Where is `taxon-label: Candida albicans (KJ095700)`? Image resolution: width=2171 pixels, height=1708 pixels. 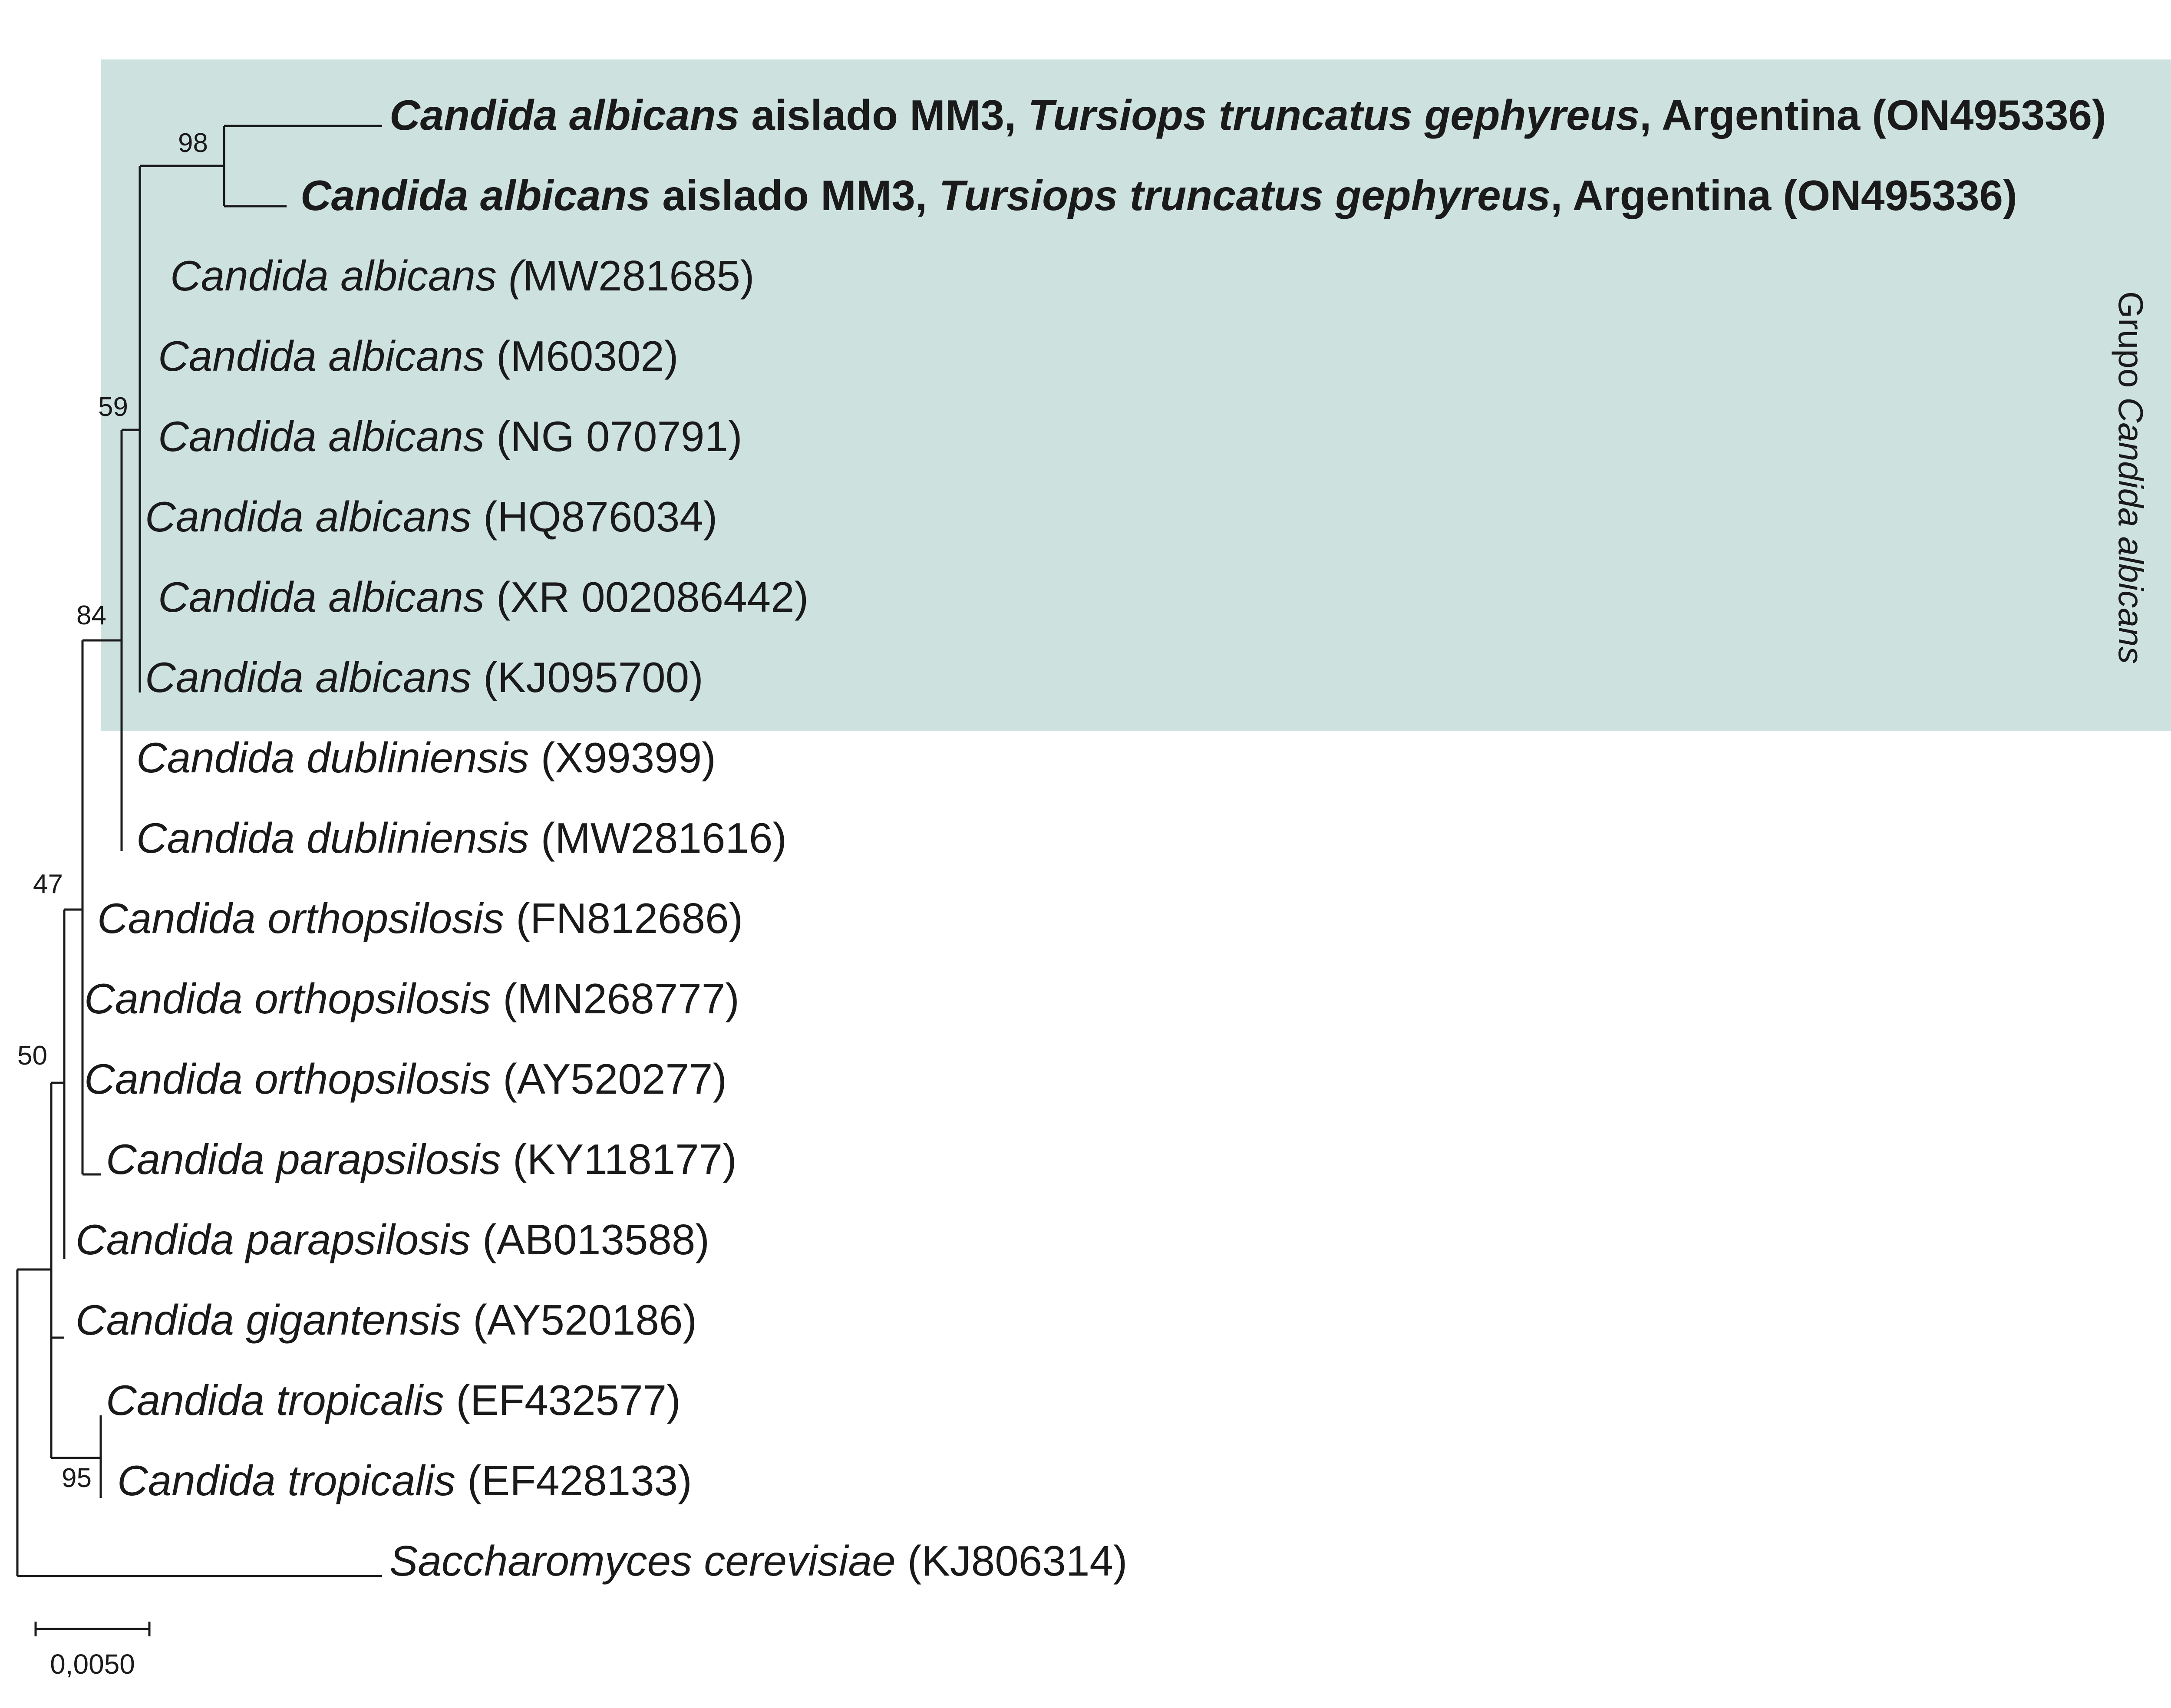
taxon-label: Candida albicans (KJ095700) is located at coordinates (424, 677).